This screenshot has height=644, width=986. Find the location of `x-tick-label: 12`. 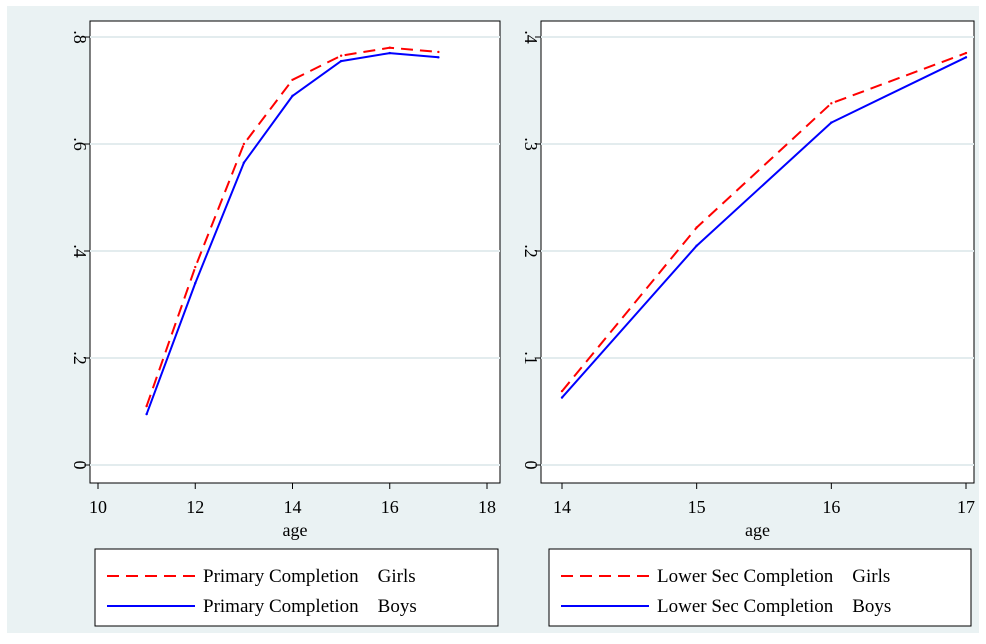

x-tick-label: 12 is located at coordinates (195, 507).